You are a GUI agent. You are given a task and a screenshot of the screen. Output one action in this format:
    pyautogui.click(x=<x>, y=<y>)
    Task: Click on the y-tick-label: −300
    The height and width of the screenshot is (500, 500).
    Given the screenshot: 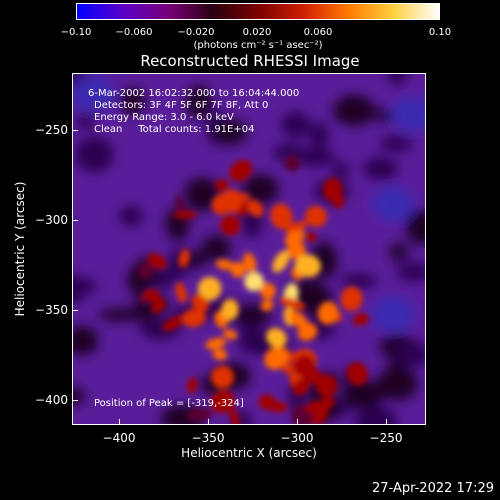 What is the action you would take?
    pyautogui.click(x=51, y=220)
    